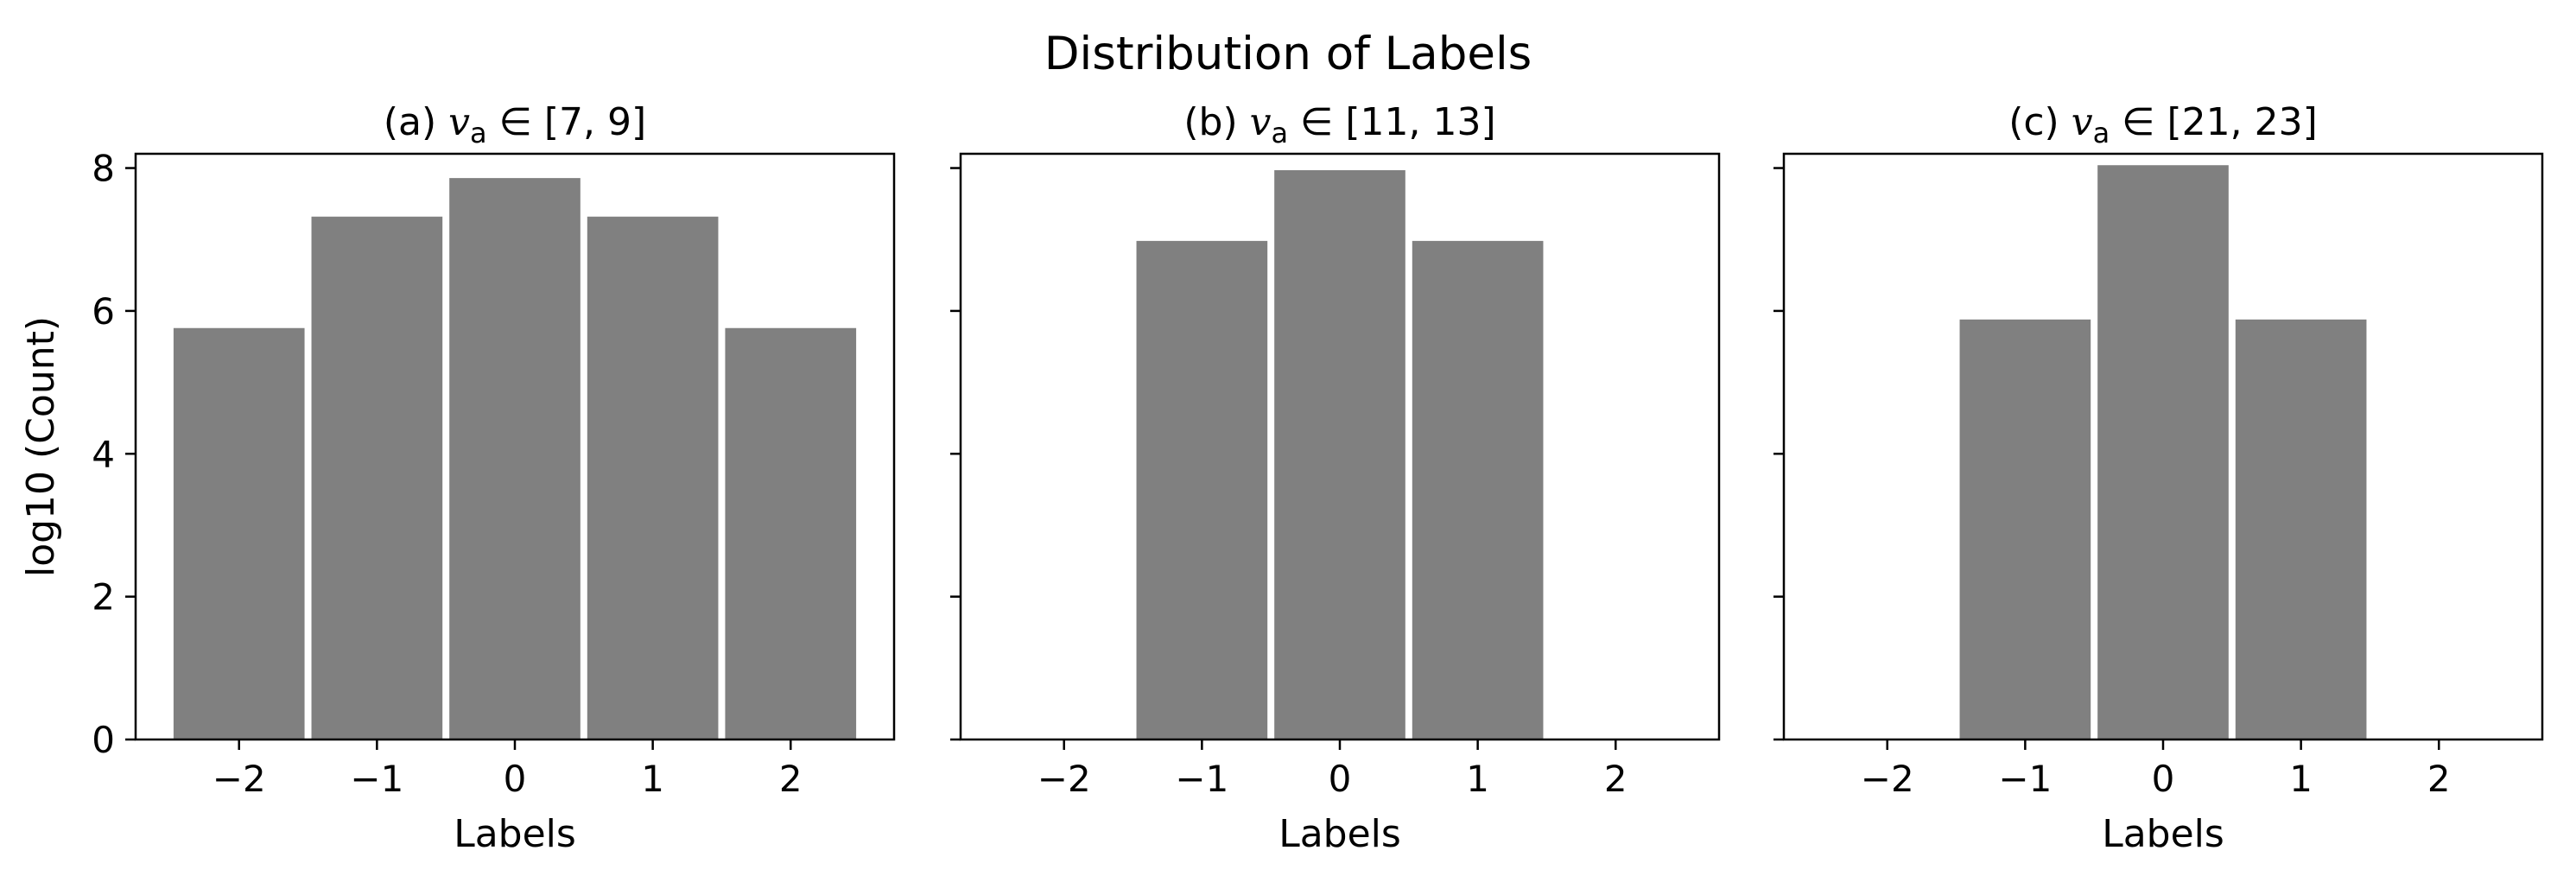 Image resolution: width=2576 pixels, height=876 pixels. I want to click on y-tick-label: 8, so click(103, 169).